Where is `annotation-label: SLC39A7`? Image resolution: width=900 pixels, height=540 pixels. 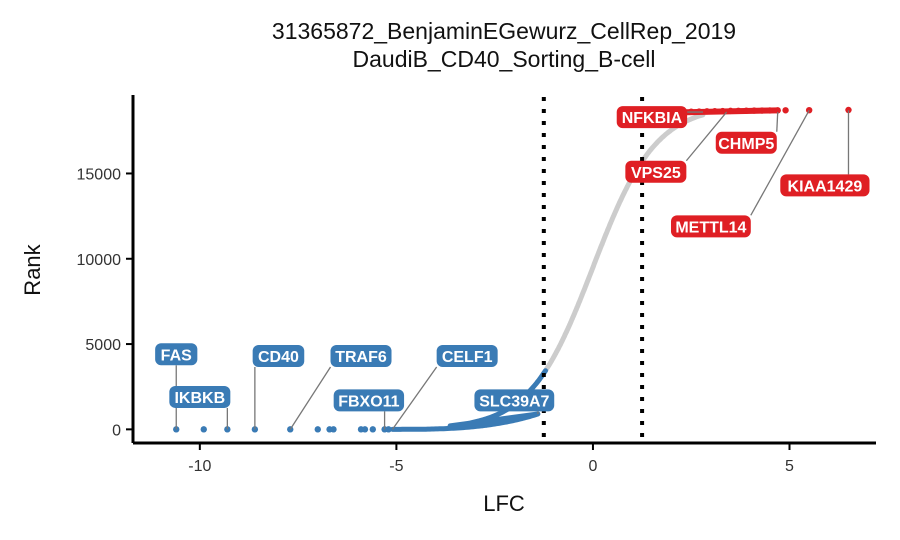
annotation-label: SLC39A7 is located at coordinates (514, 401).